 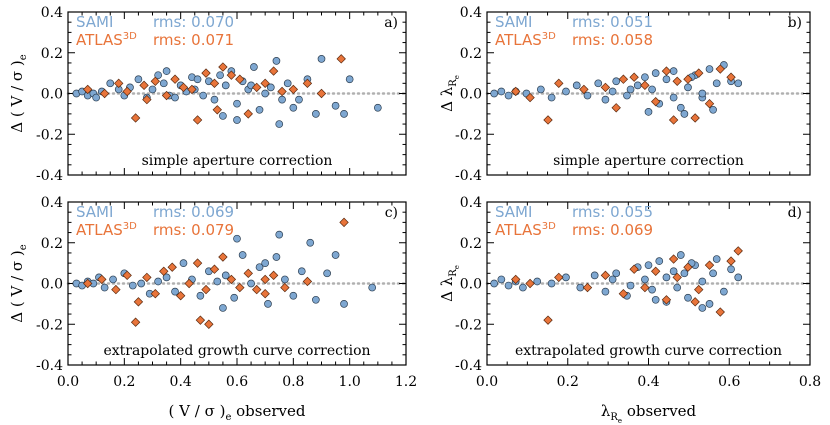 What do you see at coordinates (237, 161) in the screenshot?
I see `panel-annotation: simple aperture correction` at bounding box center [237, 161].